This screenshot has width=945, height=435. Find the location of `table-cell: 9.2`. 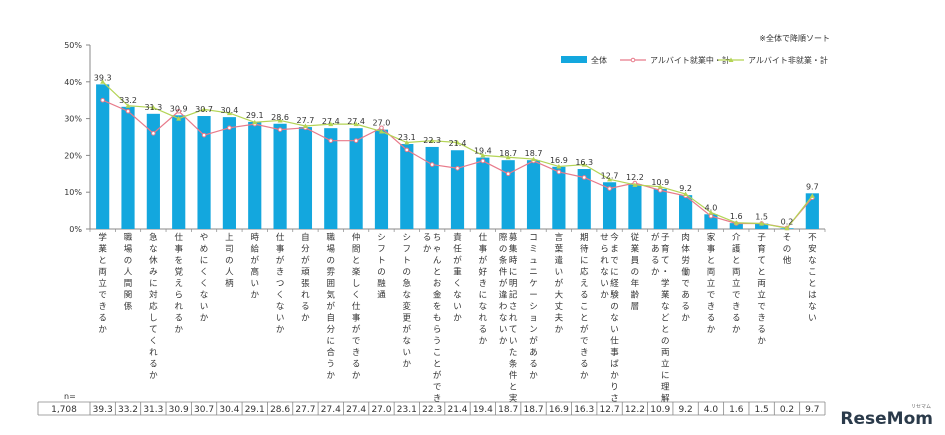

table-cell: 9.2 is located at coordinates (685, 410).